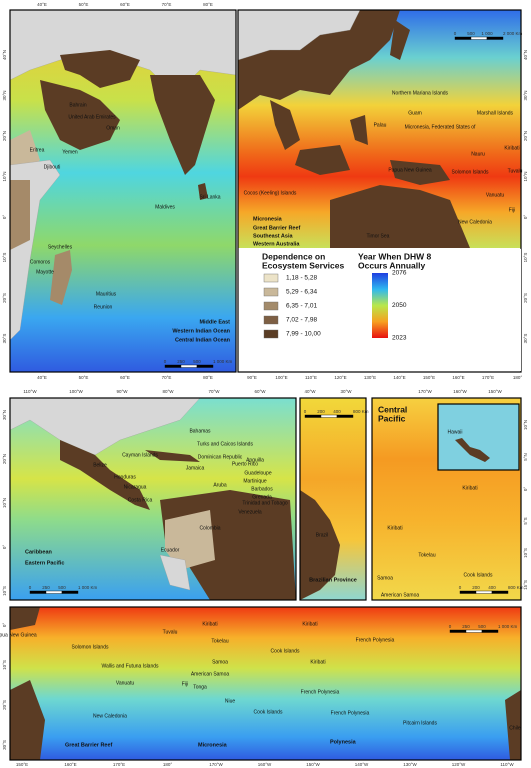  What do you see at coordinates (270, 193) in the screenshot?
I see `place-label: Cocos (Keeling) Islands` at bounding box center [270, 193].